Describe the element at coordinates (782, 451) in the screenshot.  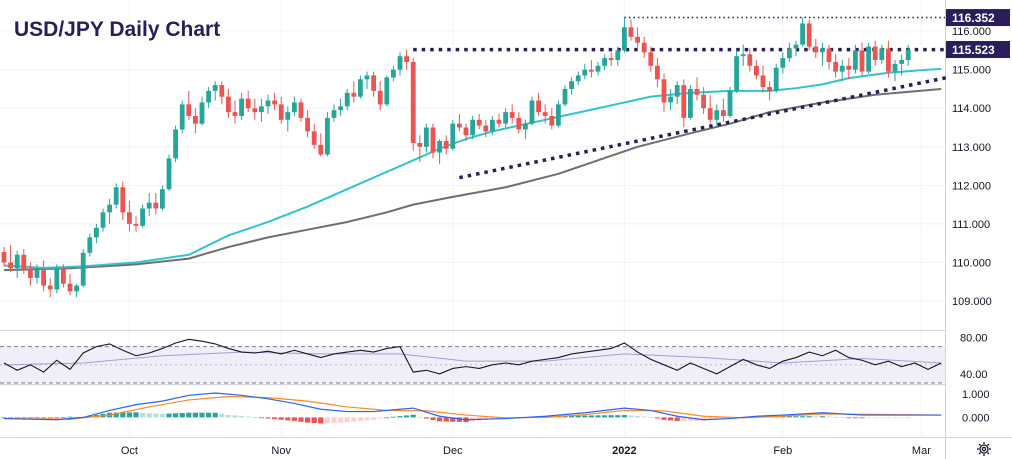
I see `time-tick-4: Feb` at that location.